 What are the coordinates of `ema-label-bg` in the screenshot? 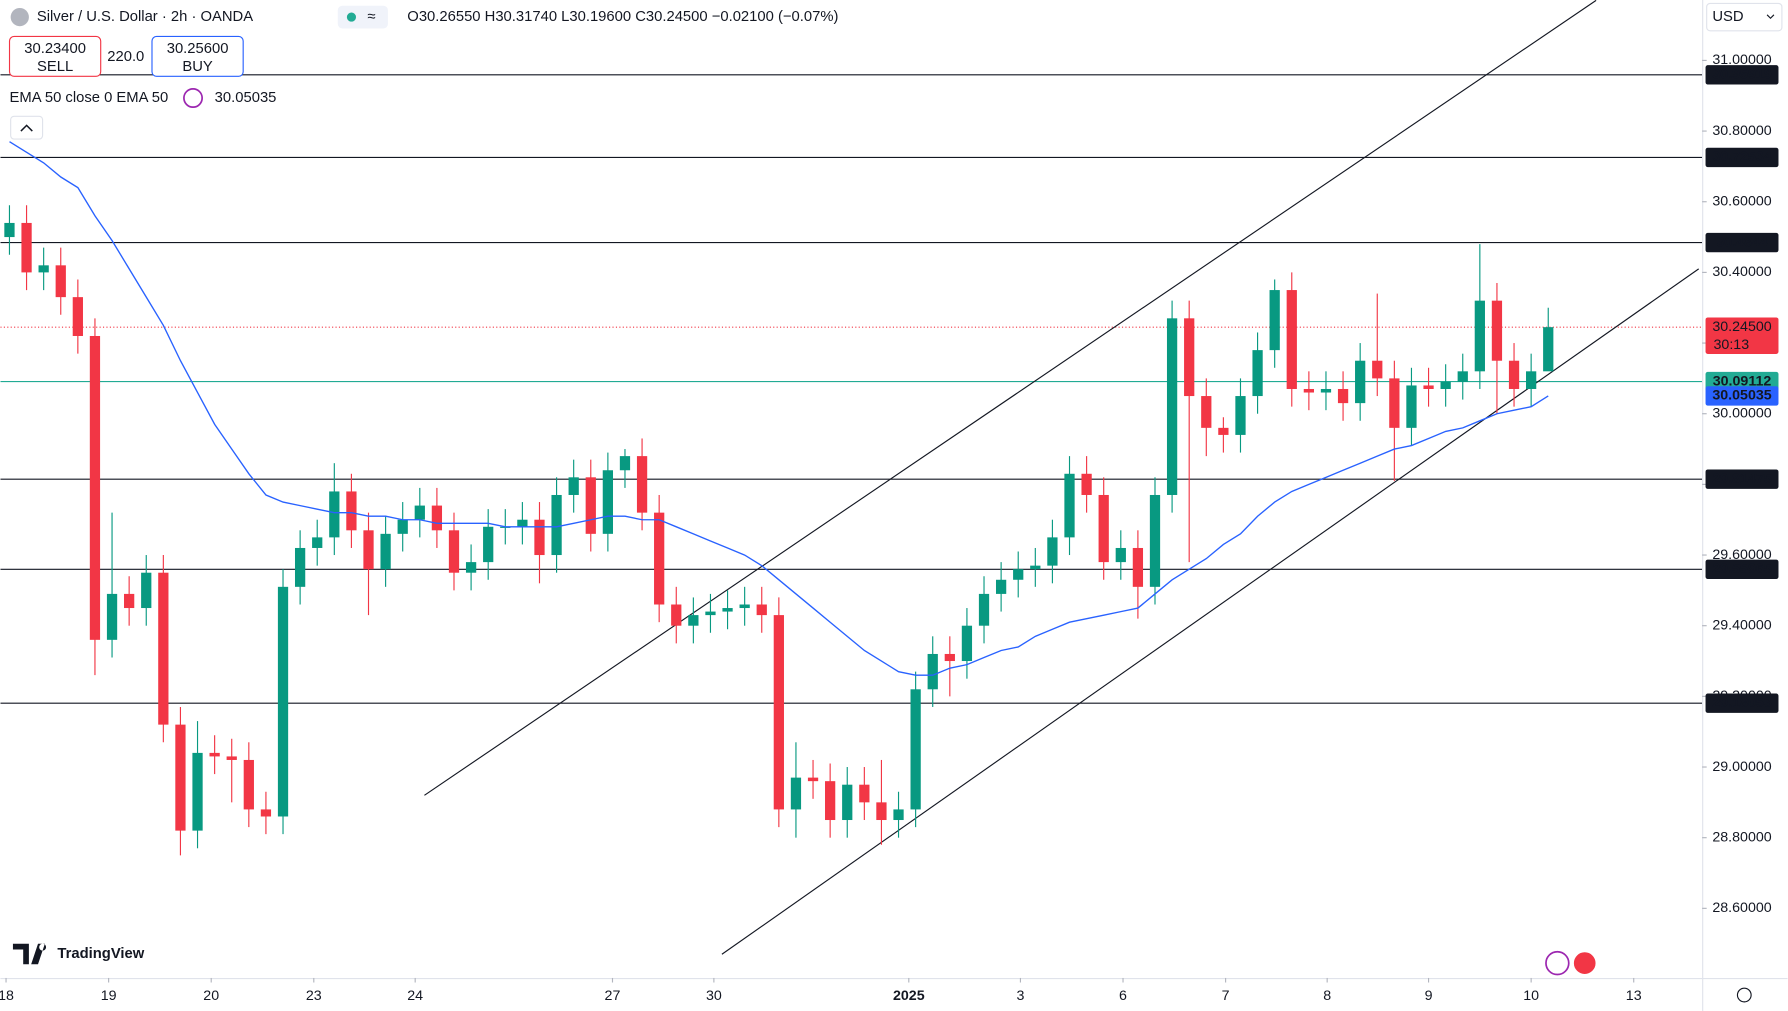 It's located at (1742, 396).